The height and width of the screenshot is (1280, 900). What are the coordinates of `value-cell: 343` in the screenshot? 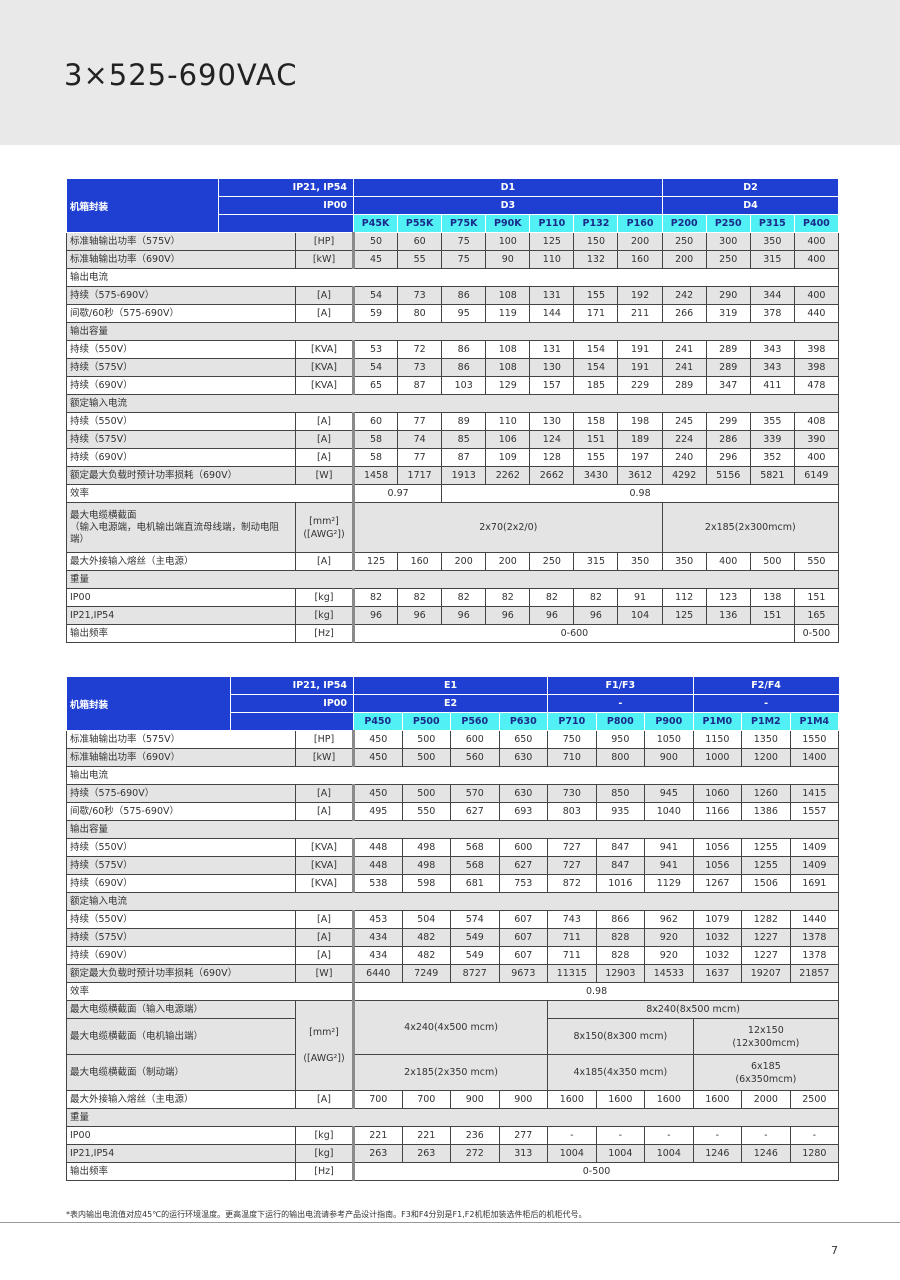 It's located at (772, 367).